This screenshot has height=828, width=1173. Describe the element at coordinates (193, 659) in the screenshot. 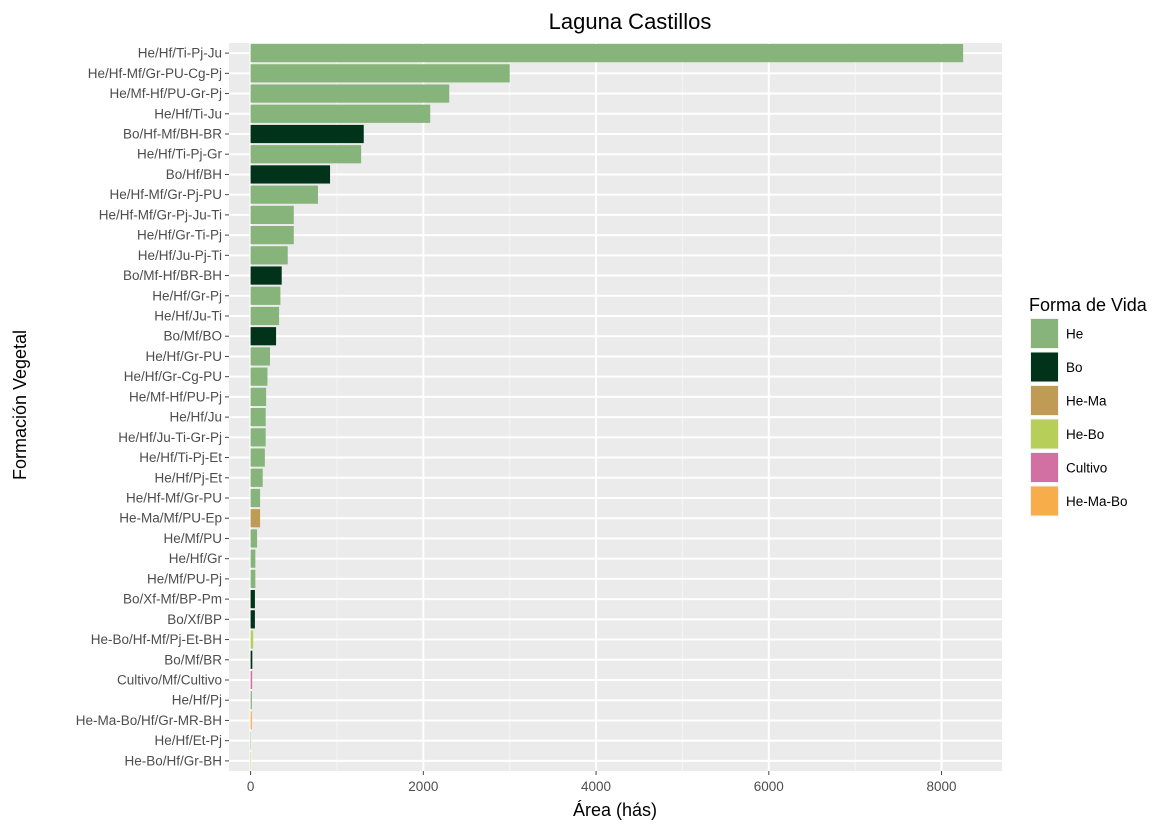

I see `y-tick-label: Bo/Mf/BR` at that location.